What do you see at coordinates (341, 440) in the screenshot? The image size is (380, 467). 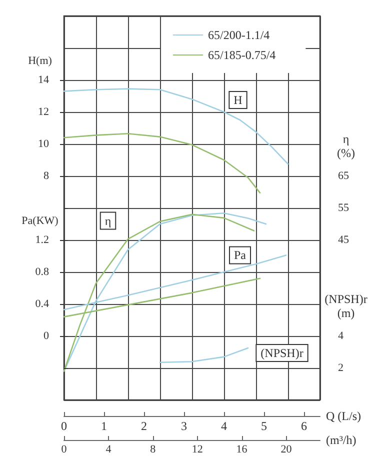 I see `x2-axis-title: (m³/h)` at bounding box center [341, 440].